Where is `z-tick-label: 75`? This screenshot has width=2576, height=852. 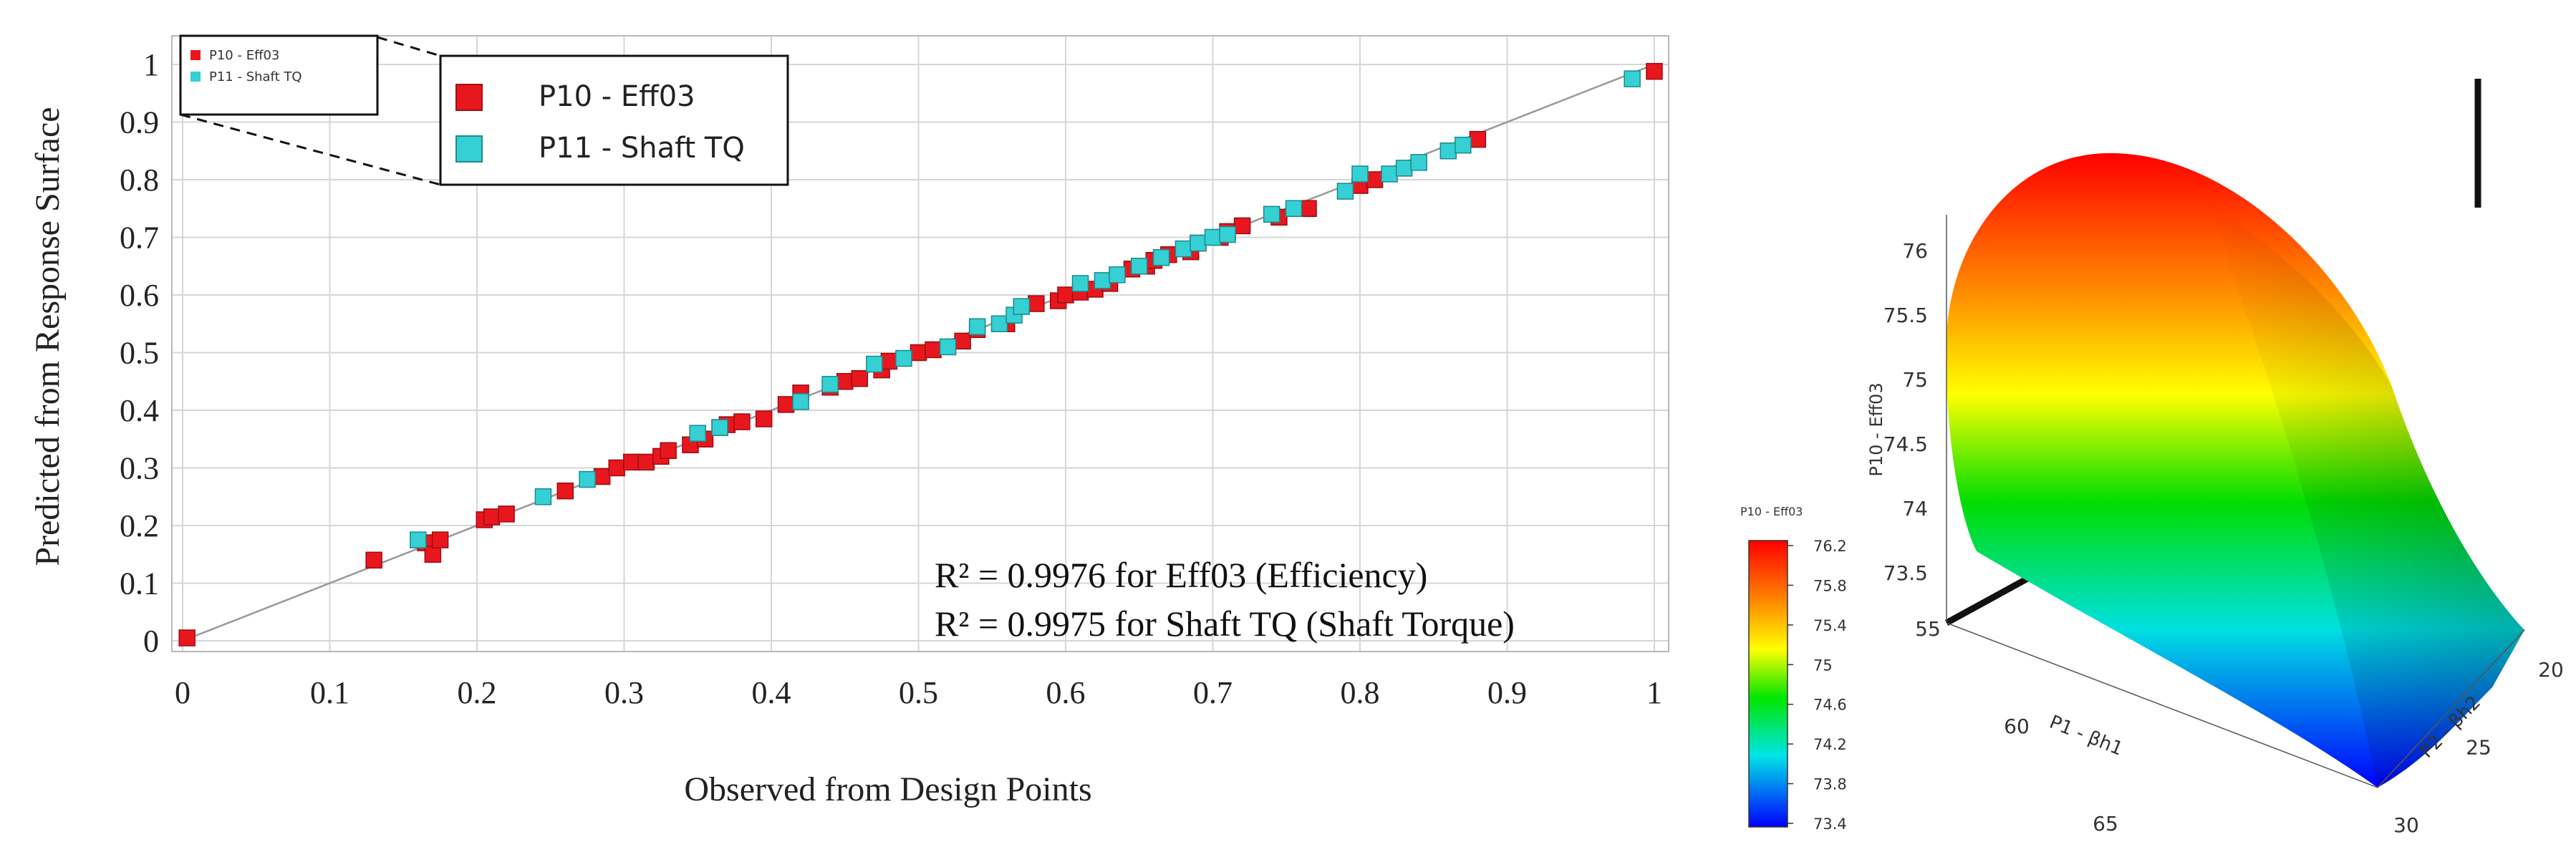 z-tick-label: 75 is located at coordinates (1915, 380).